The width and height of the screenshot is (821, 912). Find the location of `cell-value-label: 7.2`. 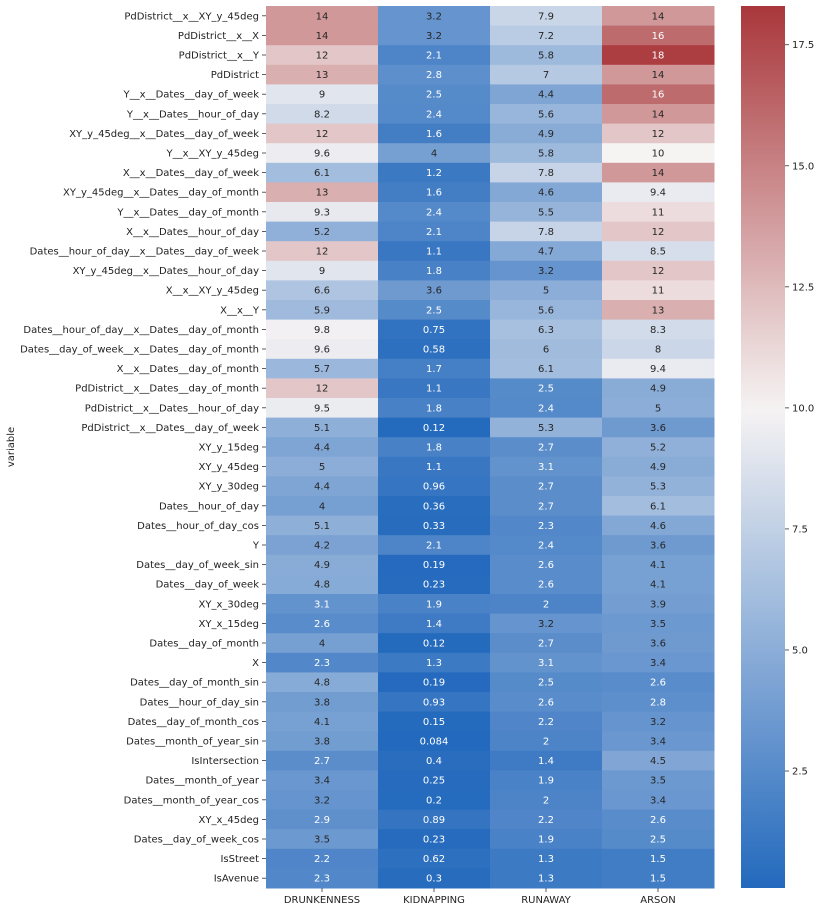

cell-value-label: 7.2 is located at coordinates (546, 36).